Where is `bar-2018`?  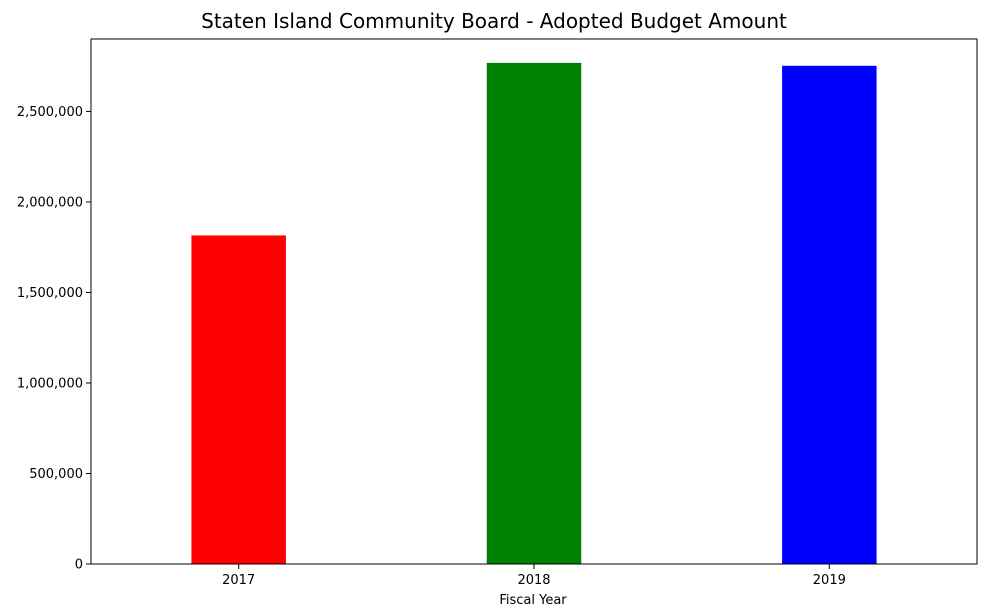 bar-2018 is located at coordinates (534, 313).